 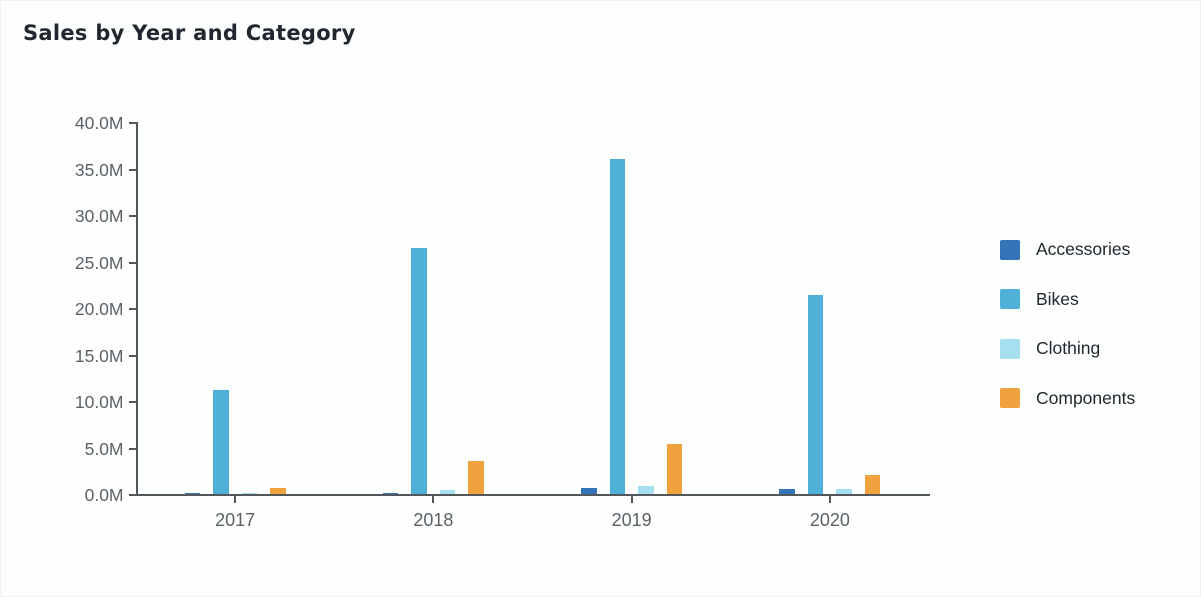 I want to click on legend-item-clothing: Clothing, so click(x=1050, y=348).